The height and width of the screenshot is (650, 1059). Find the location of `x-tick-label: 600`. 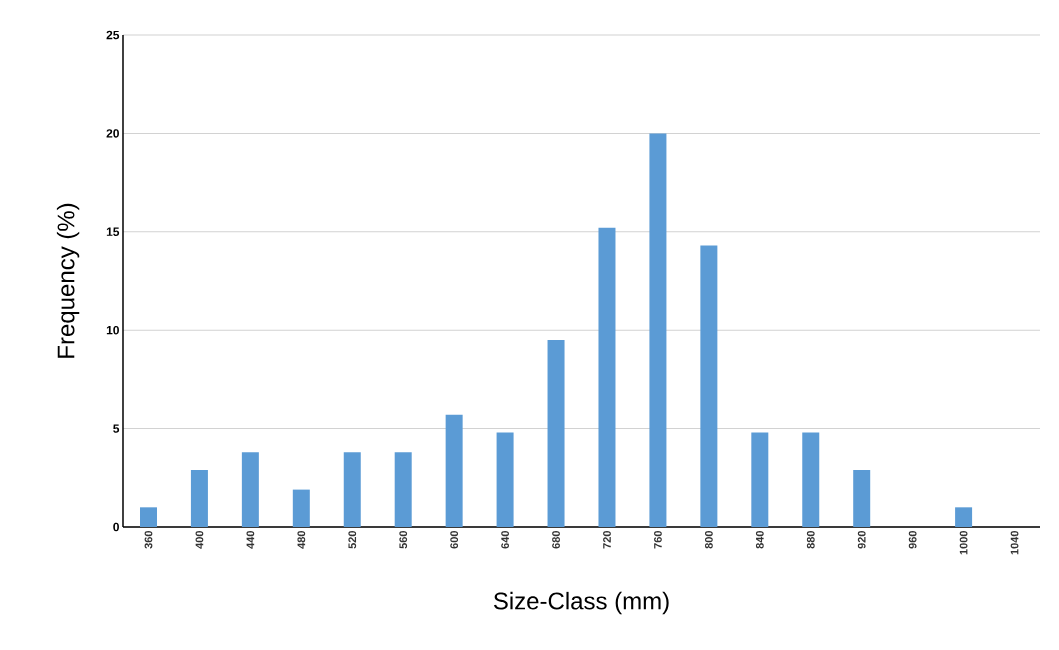

x-tick-label: 600 is located at coordinates (454, 539).